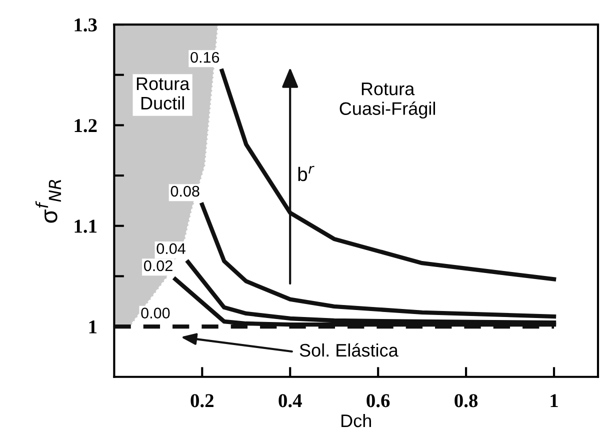 The height and width of the screenshot is (446, 601). Describe the element at coordinates (387, 100) in the screenshot. I see `annotation: Rotura Cuasi-Frágil` at that location.